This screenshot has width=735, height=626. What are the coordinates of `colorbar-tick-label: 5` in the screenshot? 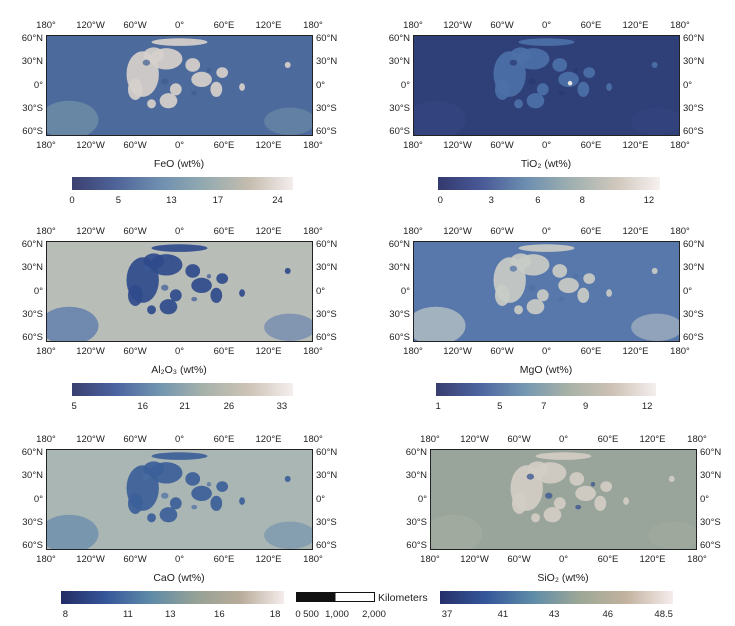 It's located at (118, 200).